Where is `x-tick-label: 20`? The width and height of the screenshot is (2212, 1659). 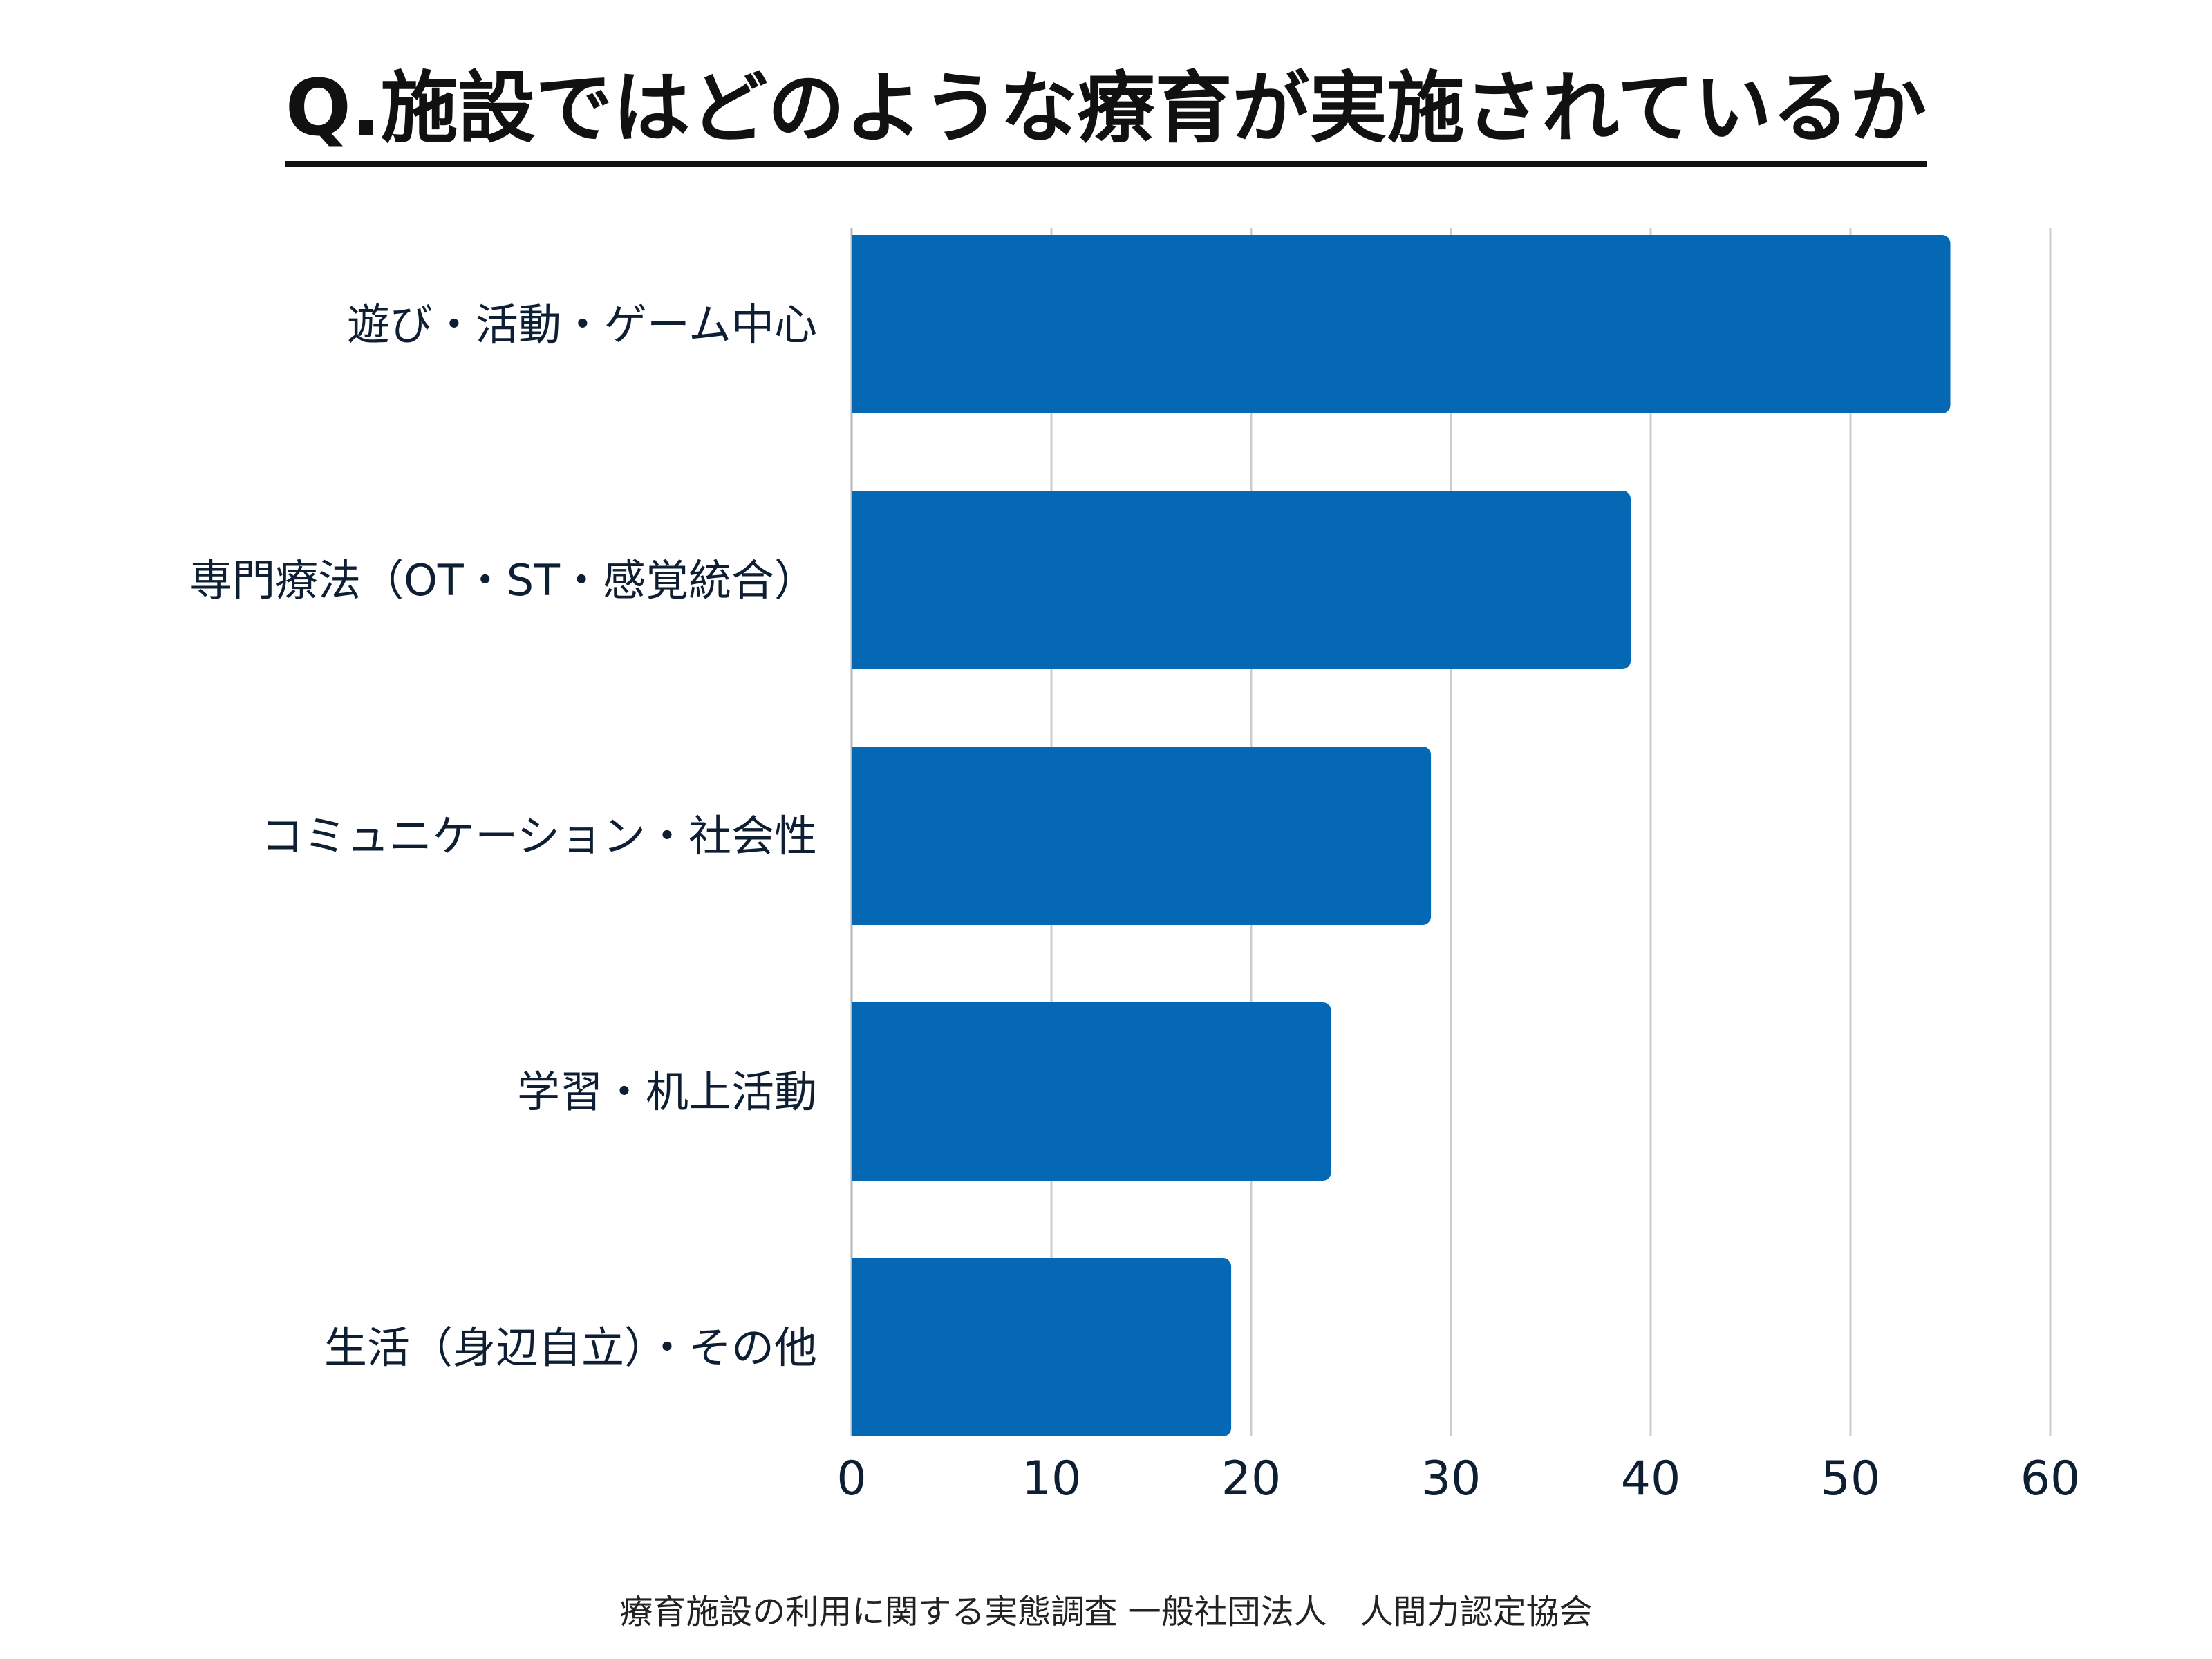
x-tick-label: 20 is located at coordinates (1251, 1479).